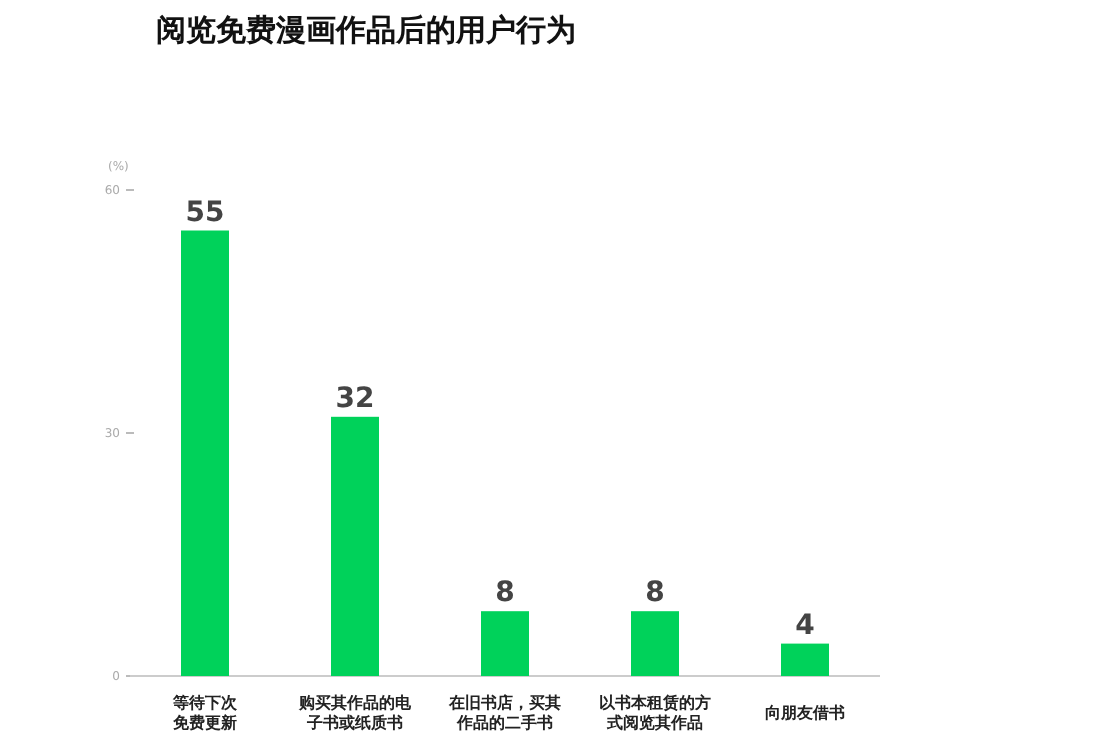  I want to click on x-tick-label: 以书本租赁的方式阅览其作品, so click(655, 712).